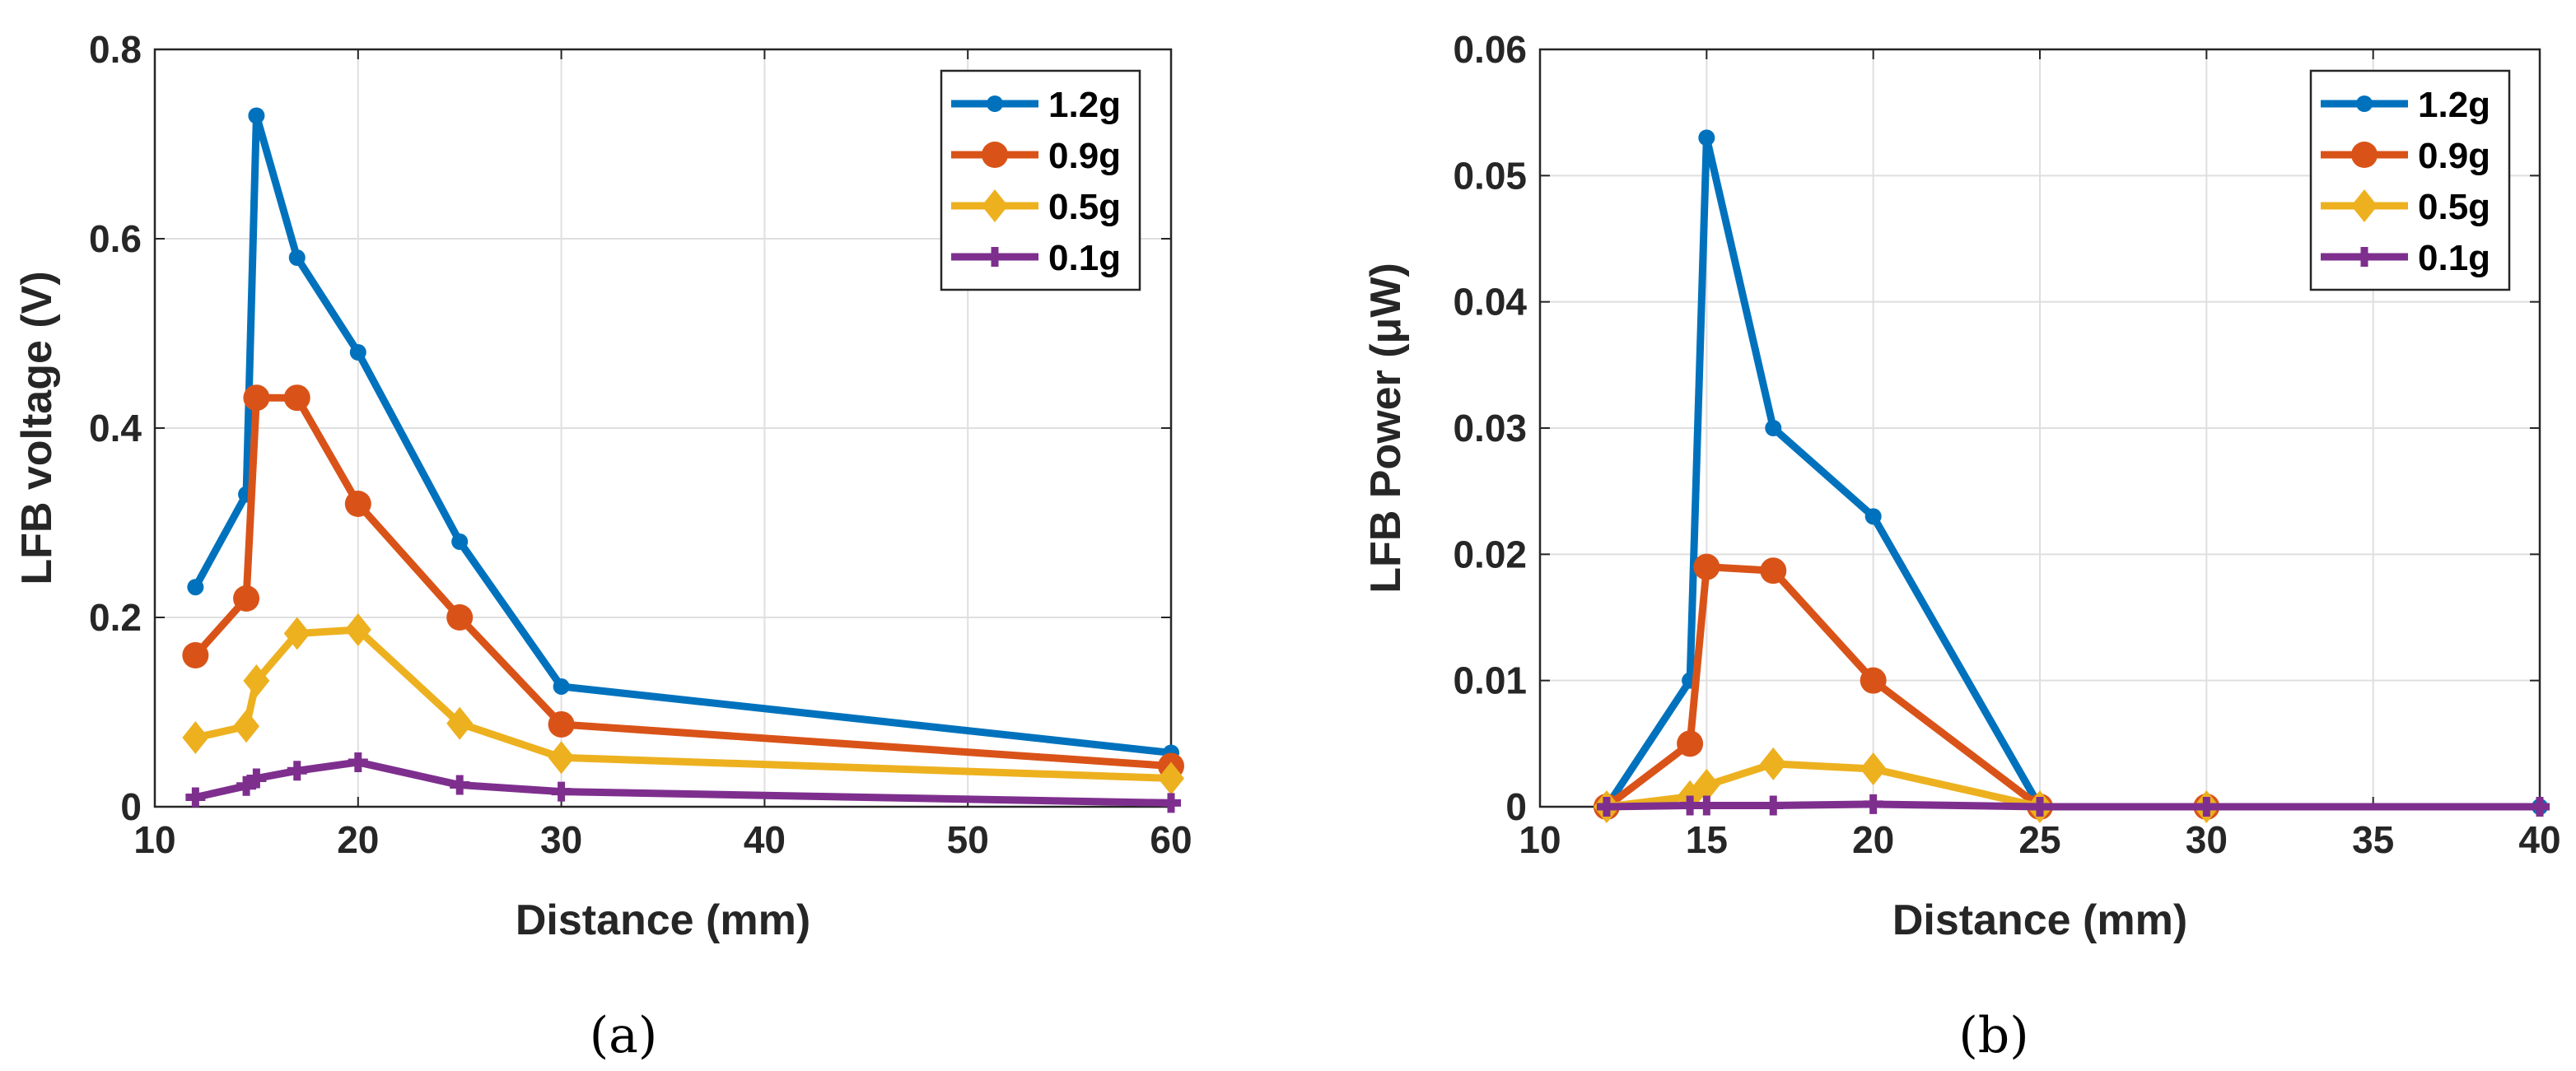  I want to click on x-tick-label: 60, so click(1171, 839).